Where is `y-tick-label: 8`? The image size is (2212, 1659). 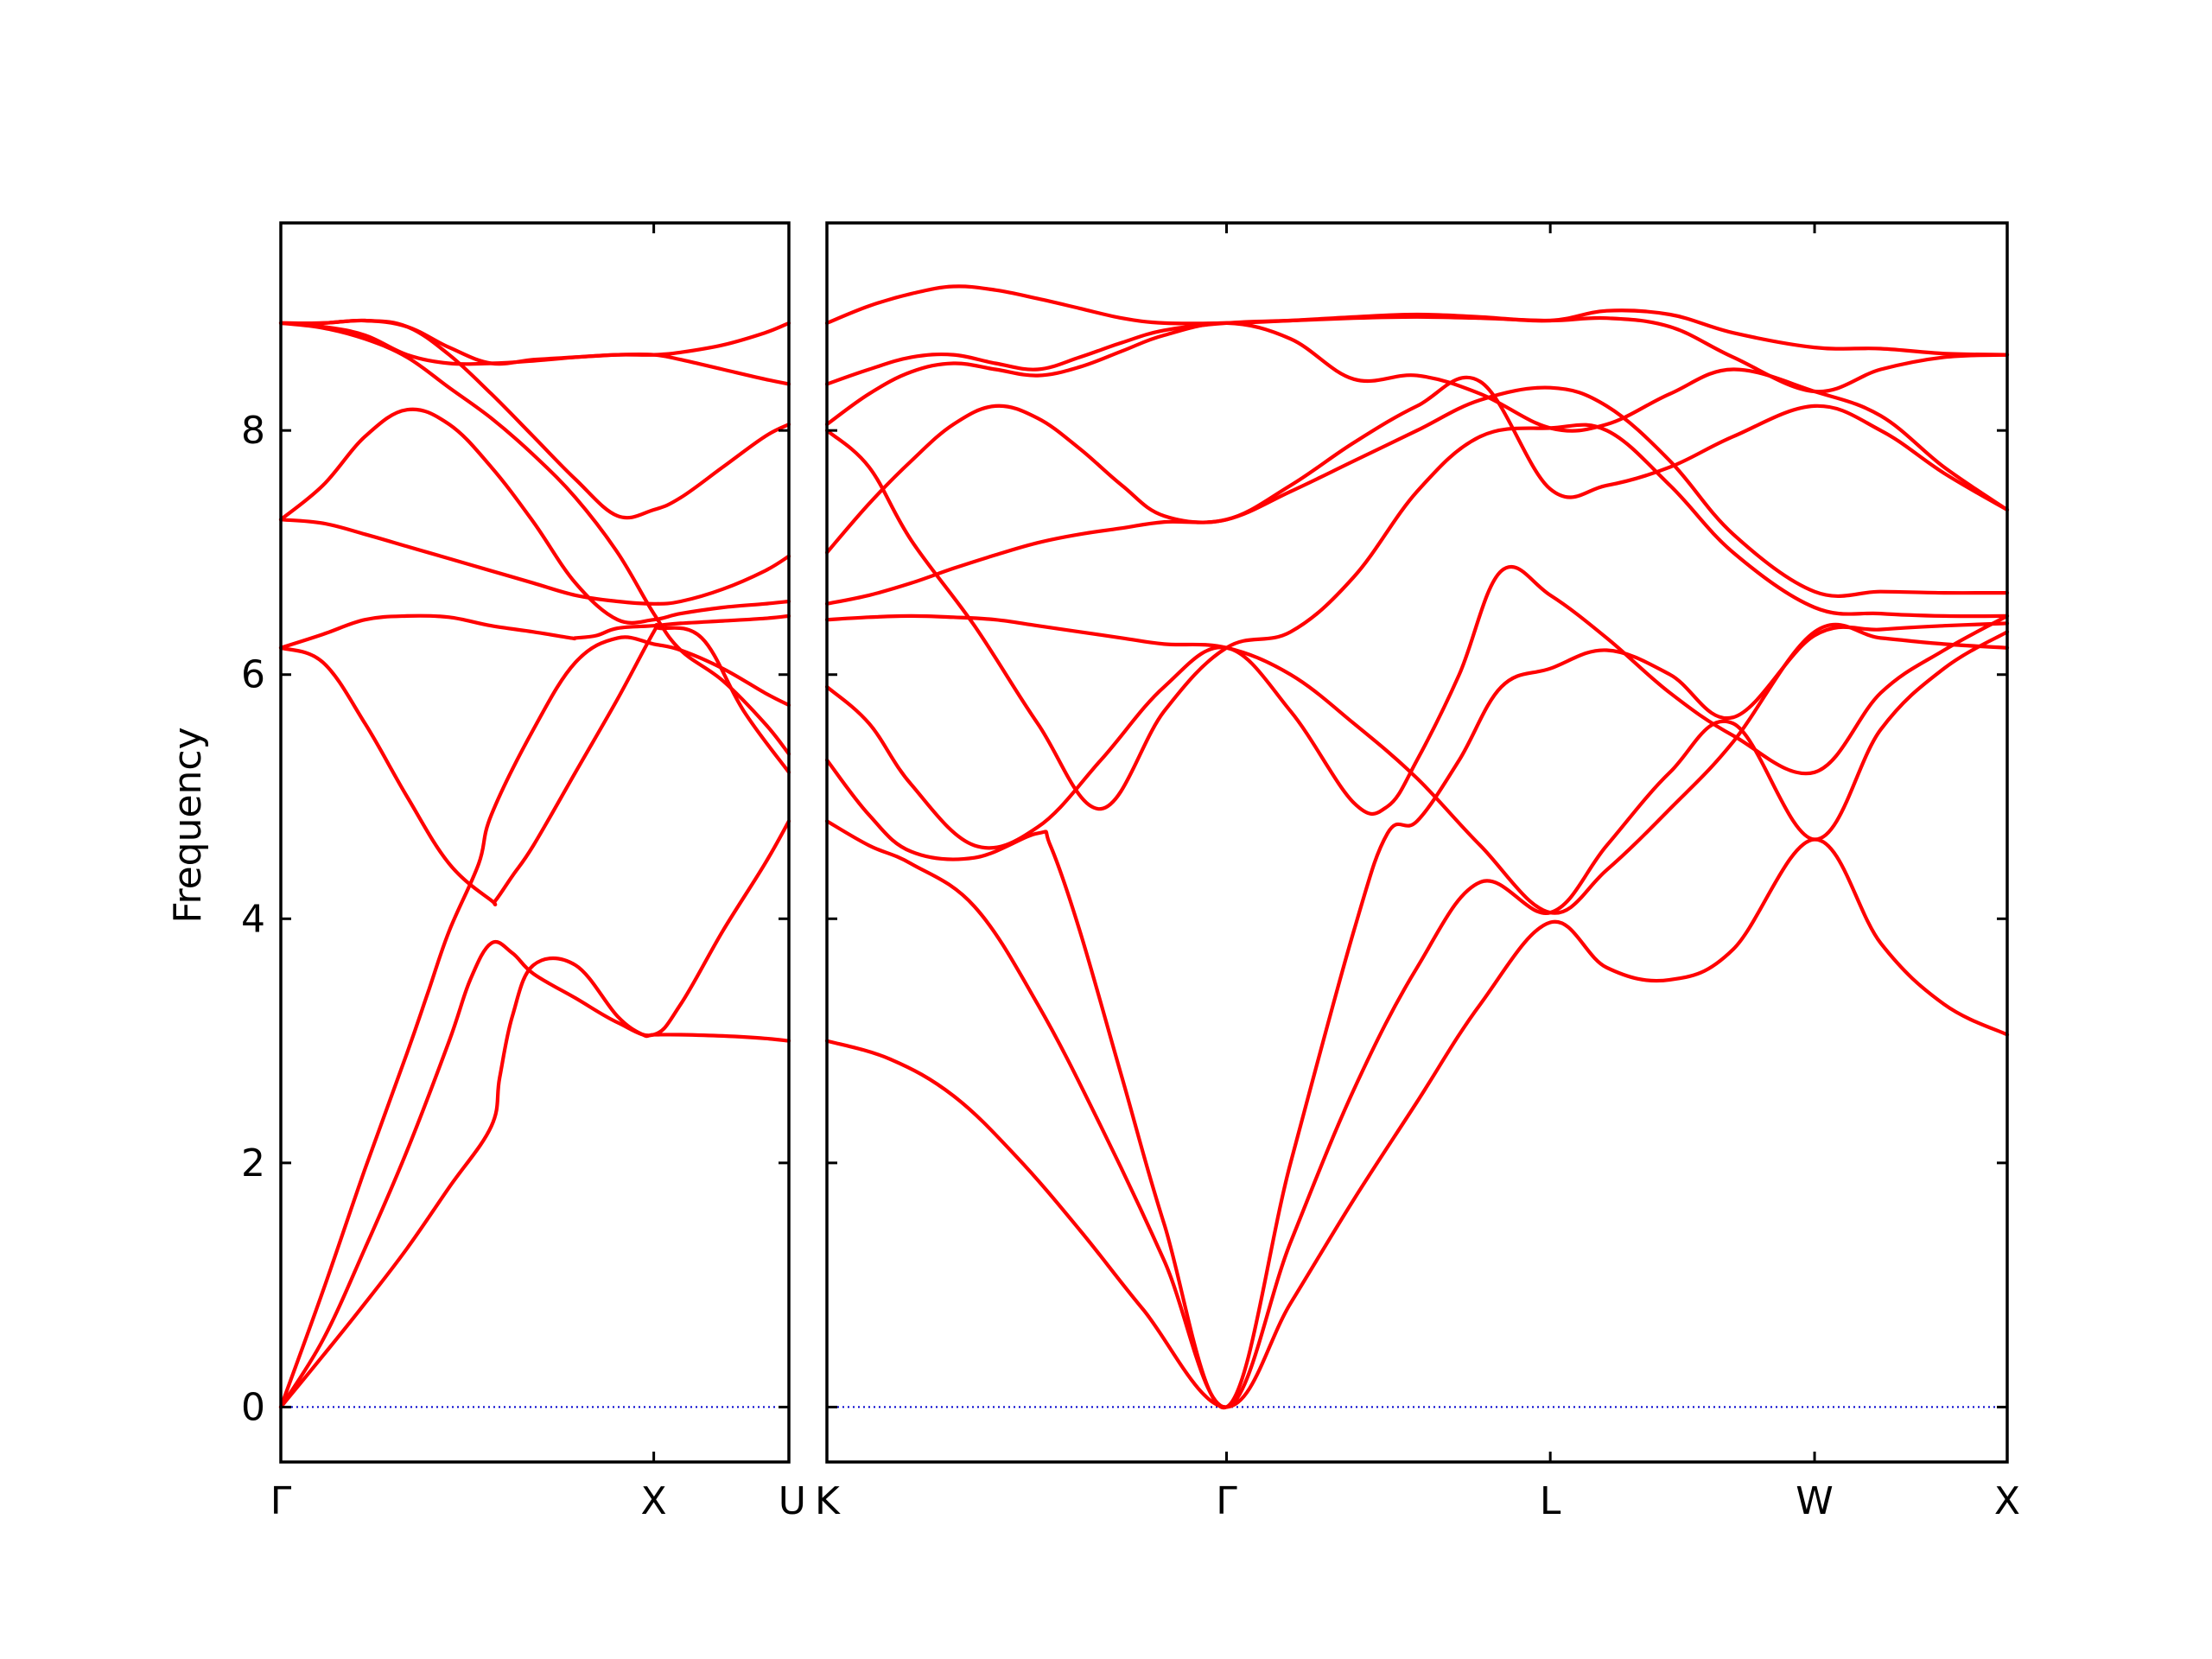 y-tick-label: 8 is located at coordinates (253, 431).